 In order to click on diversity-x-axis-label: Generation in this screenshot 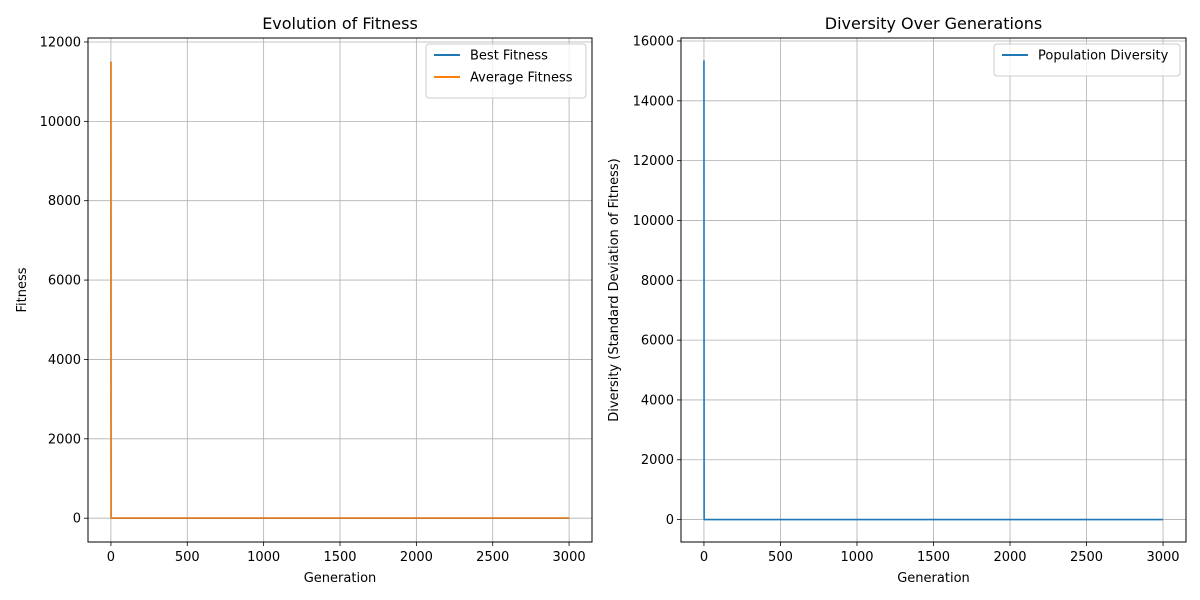, I will do `click(933, 578)`.